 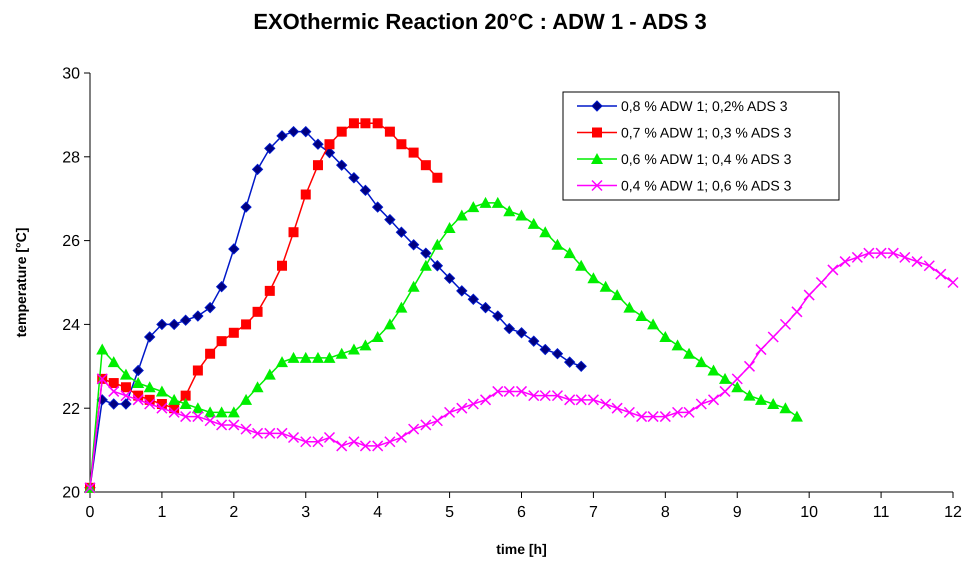 What do you see at coordinates (706, 132) in the screenshot?
I see `legend-label: 0,7 % ADW 1; 0,3 % ADS 3` at bounding box center [706, 132].